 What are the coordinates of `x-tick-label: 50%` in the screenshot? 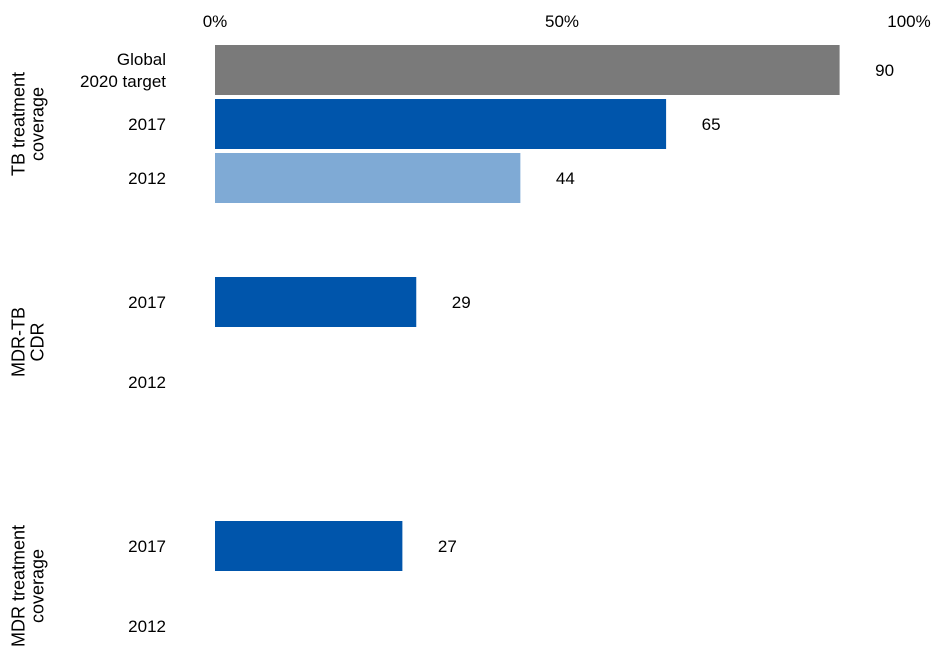 It's located at (562, 21).